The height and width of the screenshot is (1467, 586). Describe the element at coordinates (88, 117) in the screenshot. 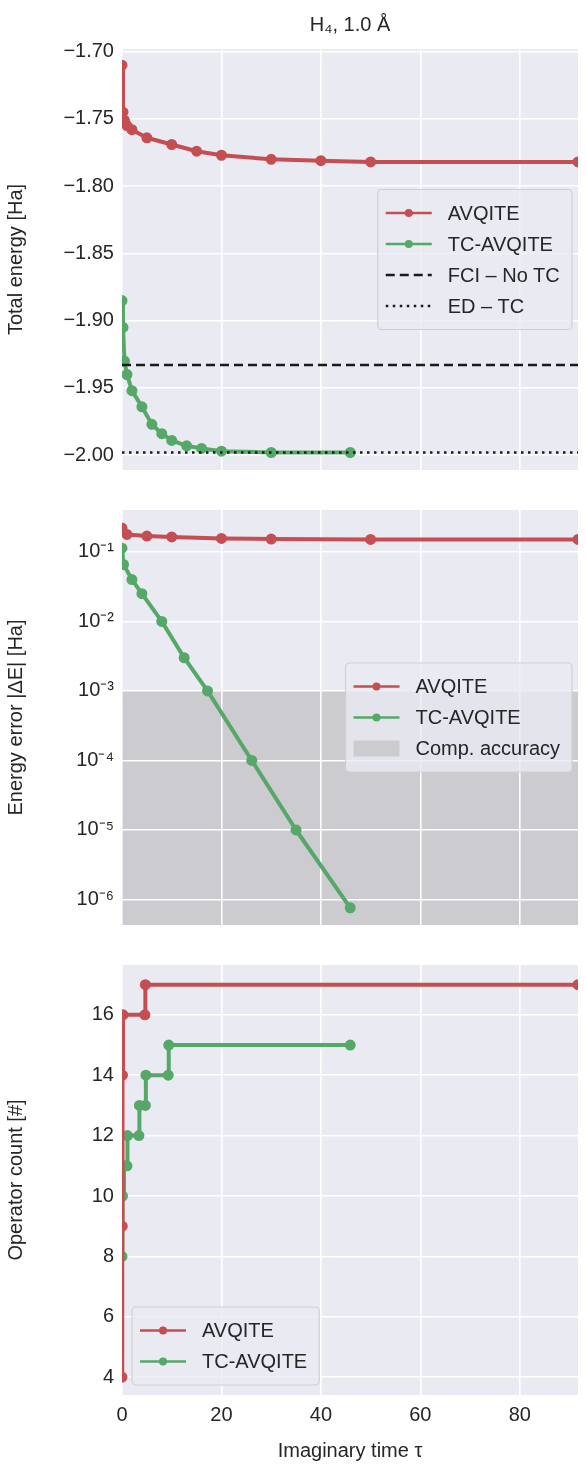

I see `y-tick-label: −1.75` at that location.